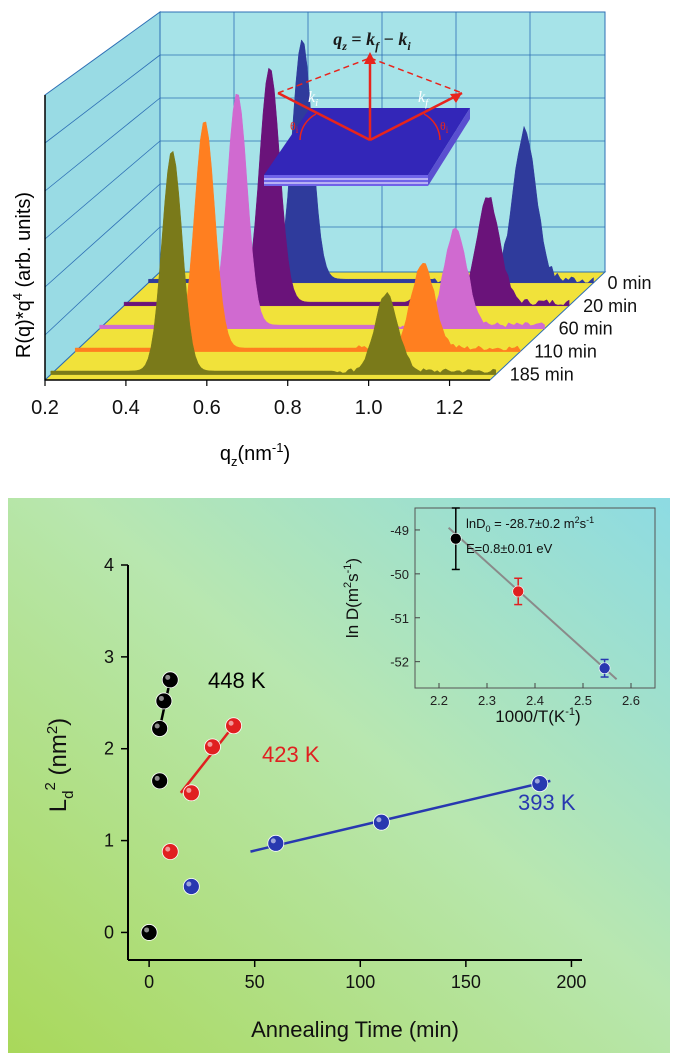 This screenshot has width=678, height=1059. Describe the element at coordinates (109, 841) in the screenshot. I see `y-tick-label: 1` at that location.